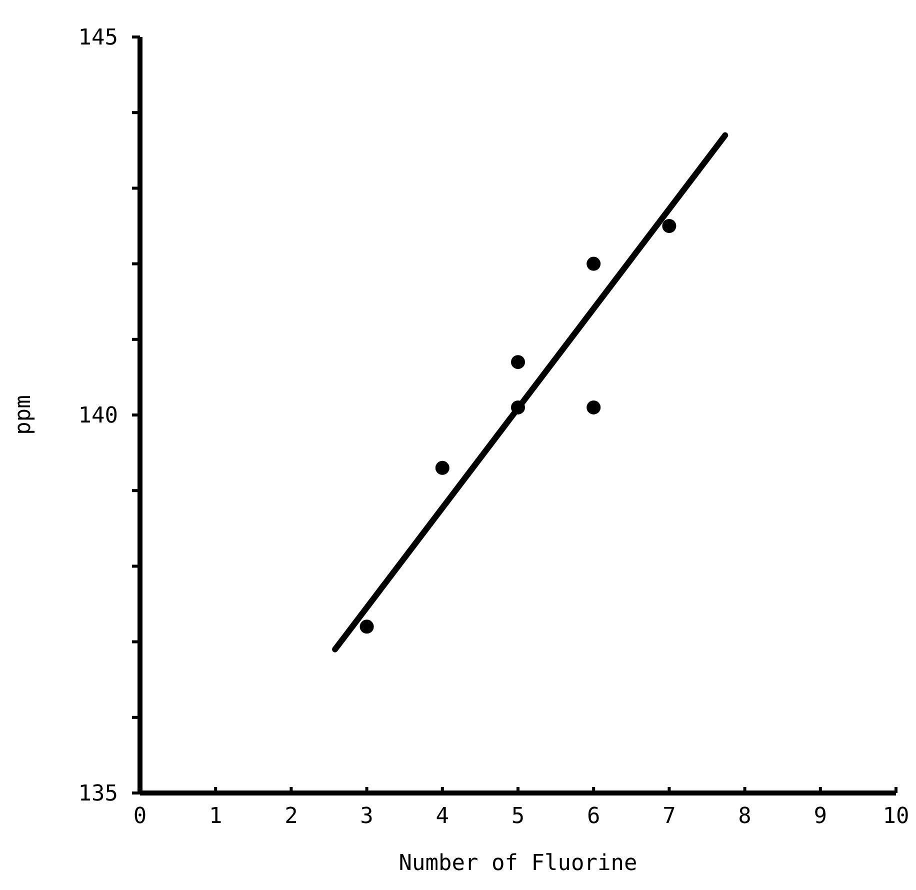  Describe the element at coordinates (518, 863) in the screenshot. I see `x-axis-title: Number of Fluorine` at that location.